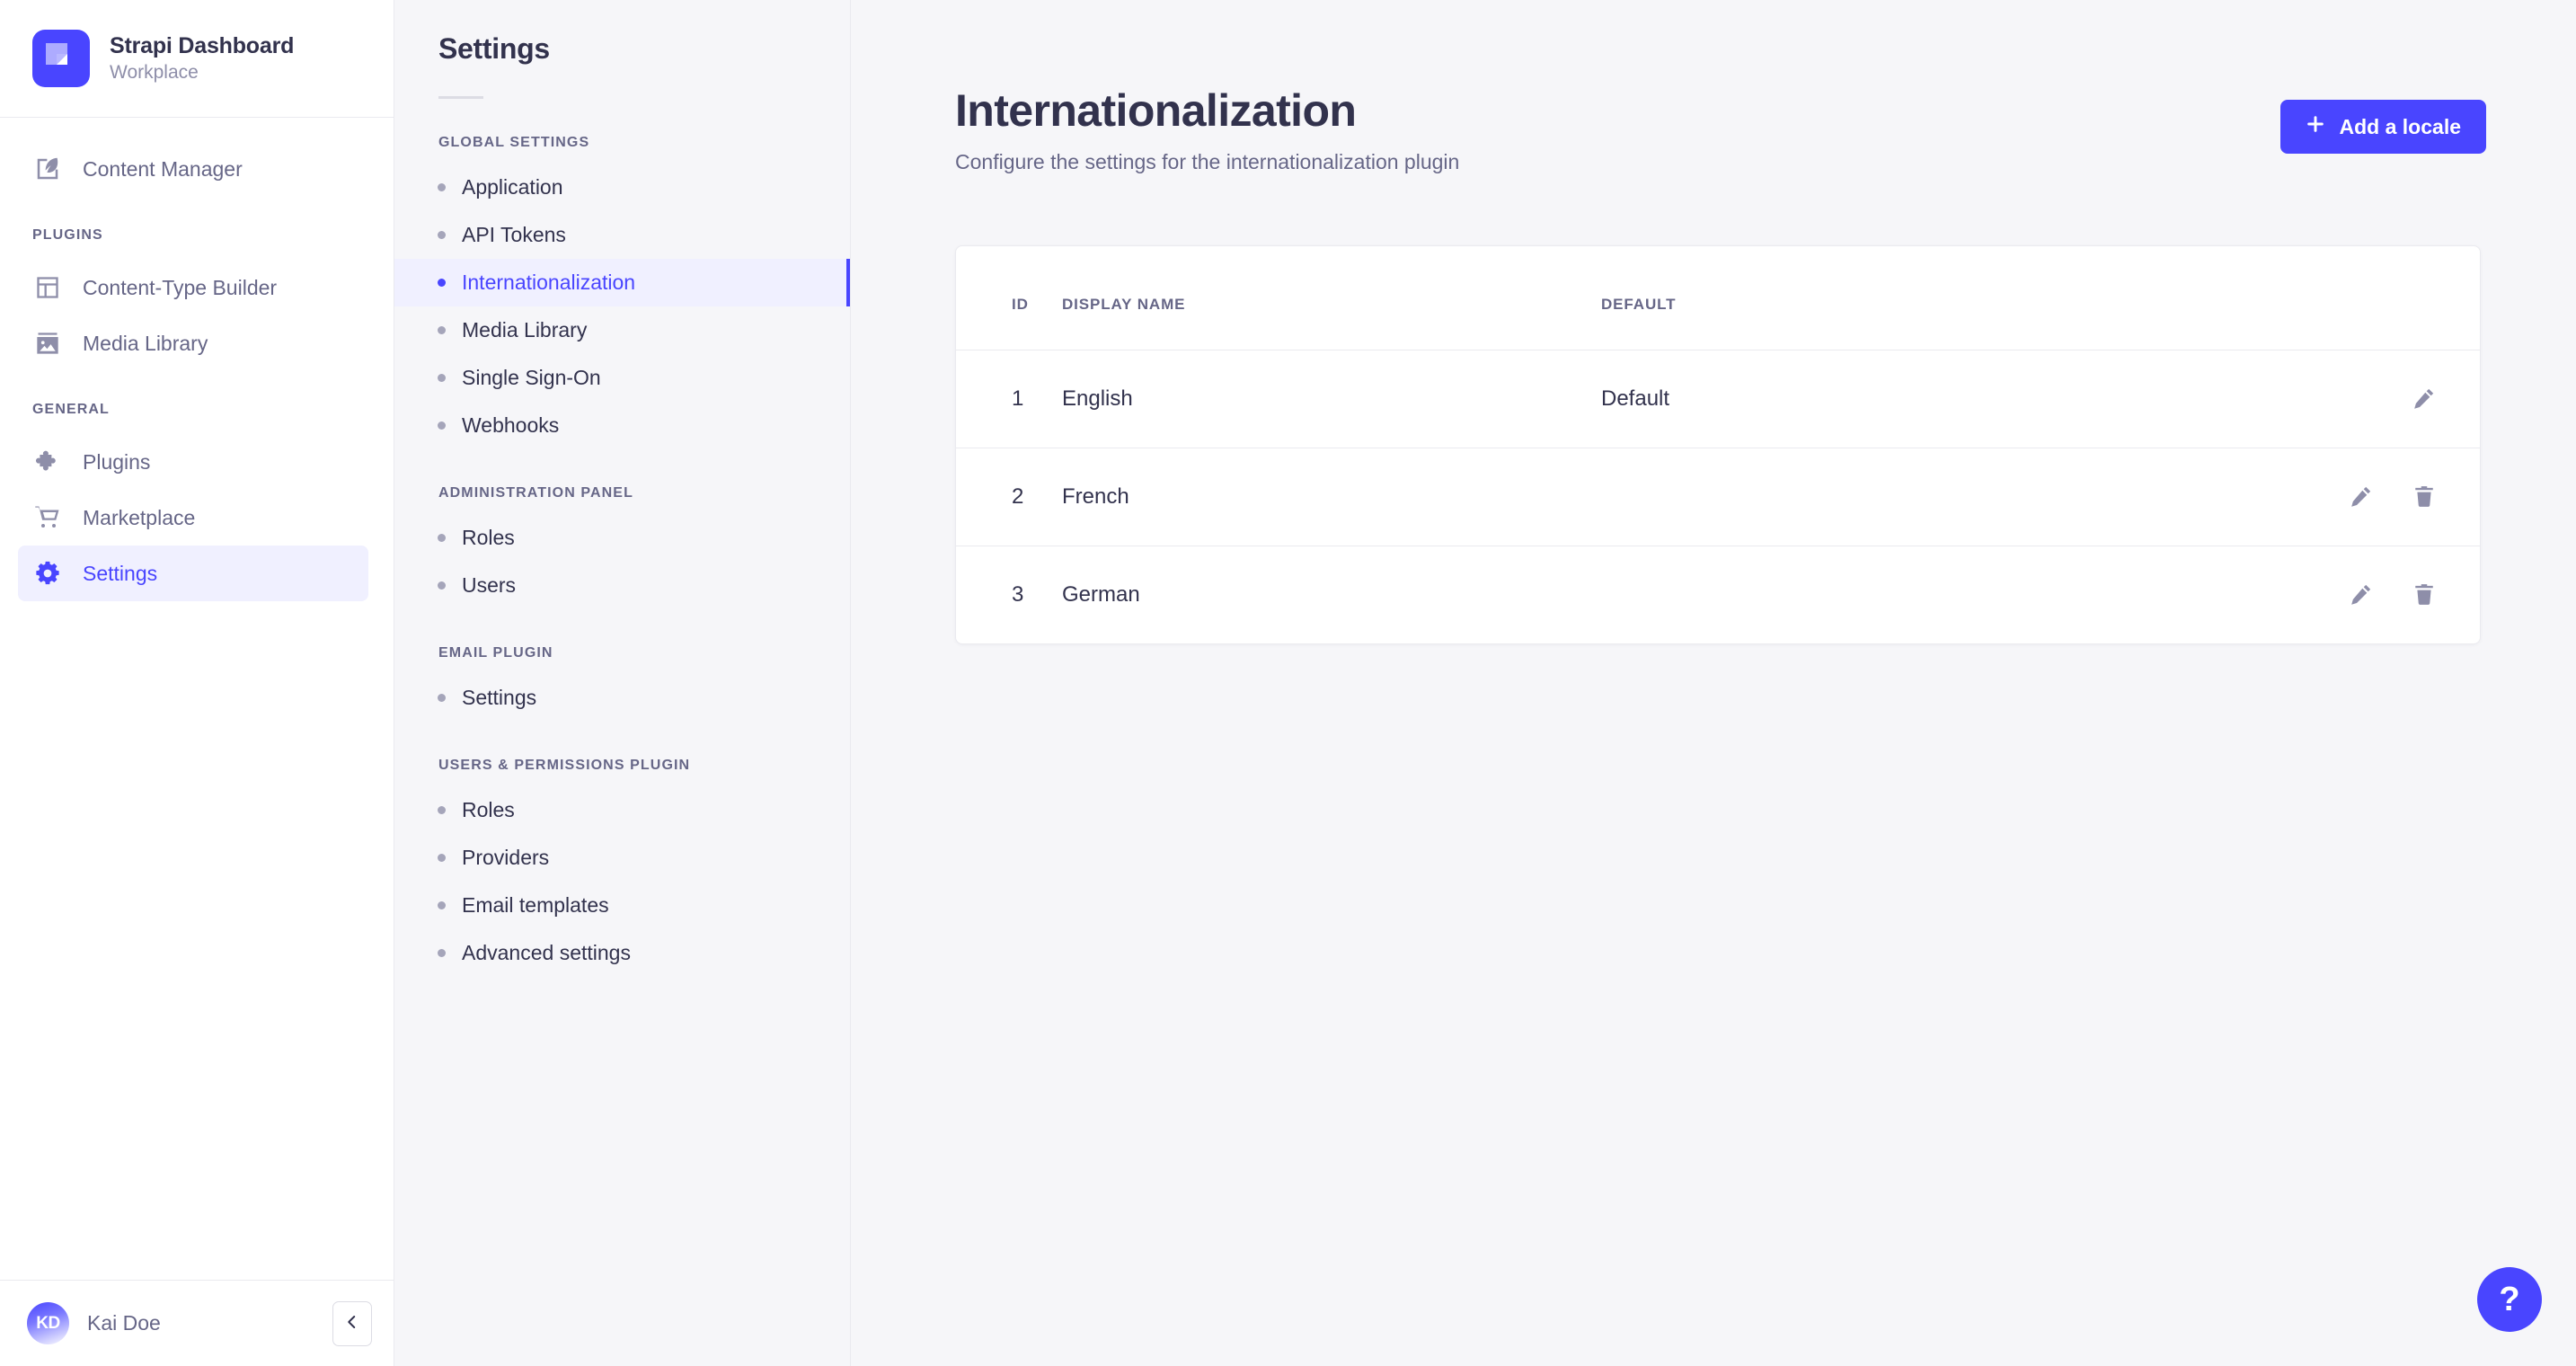 This screenshot has width=2576, height=1366. Describe the element at coordinates (1156, 110) in the screenshot. I see `page-title: Internationalization` at that location.